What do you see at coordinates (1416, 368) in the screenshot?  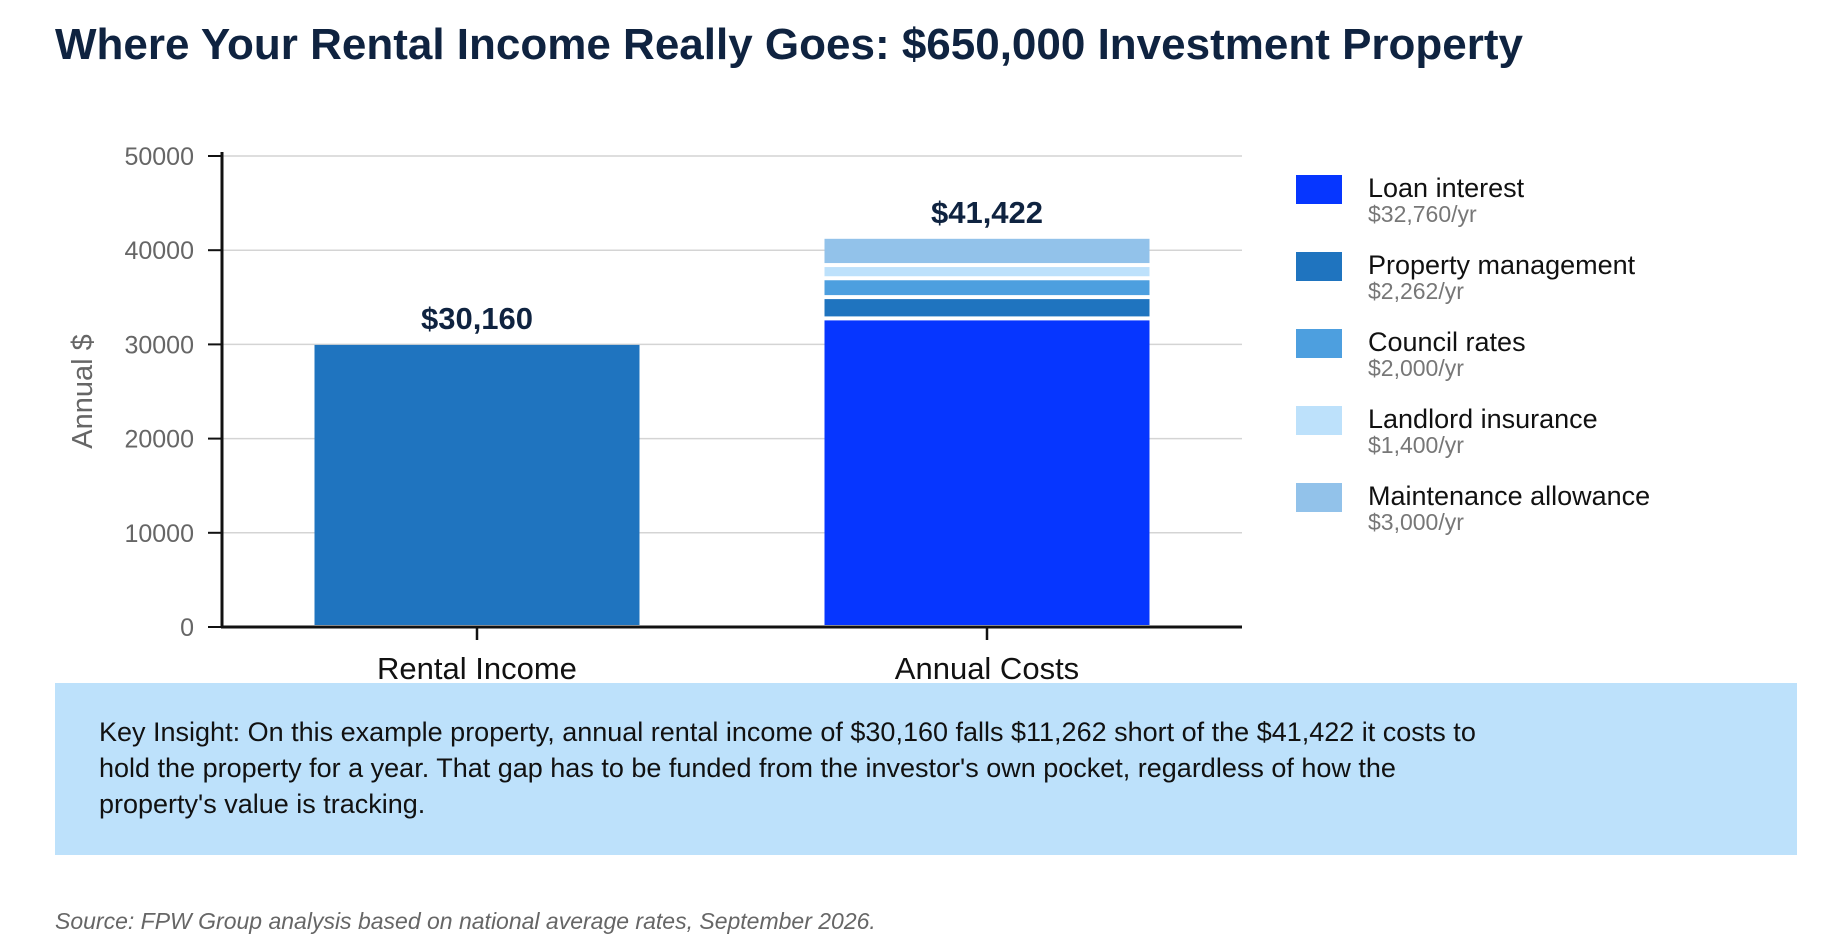 I see `legend-entry-amount: $2,000/yr` at bounding box center [1416, 368].